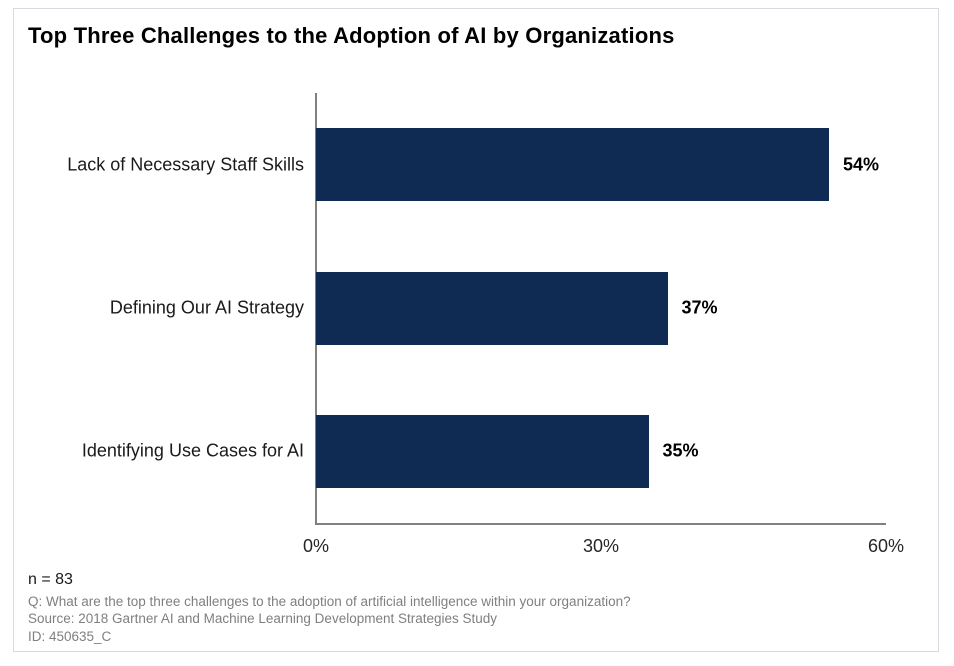  What do you see at coordinates (192, 450) in the screenshot?
I see `category-label: Identifying Use Cases for AI` at bounding box center [192, 450].